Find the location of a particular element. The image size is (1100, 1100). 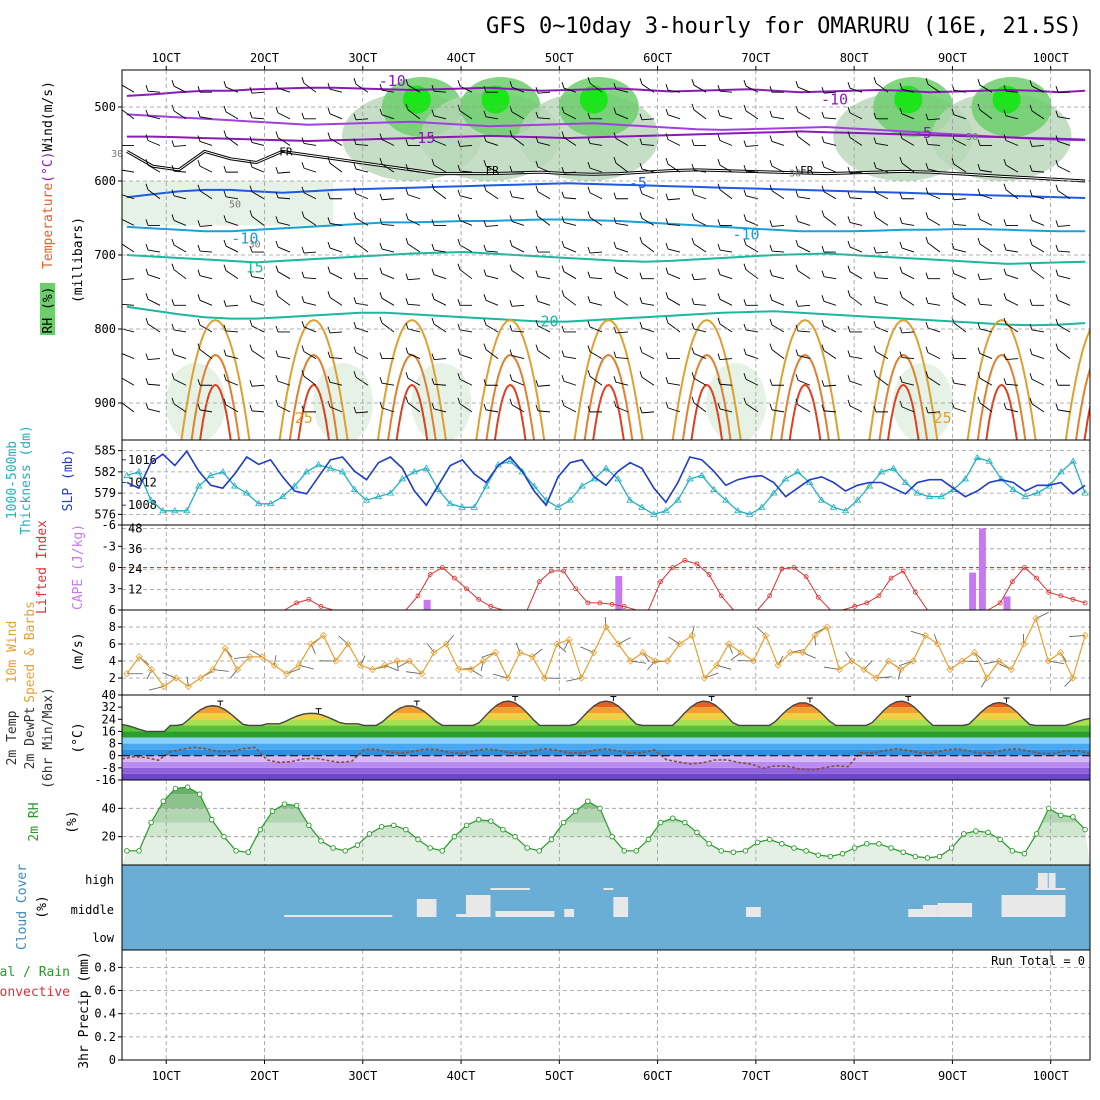

cloud-ylabel-2: (%) is located at coordinates (42, 906).